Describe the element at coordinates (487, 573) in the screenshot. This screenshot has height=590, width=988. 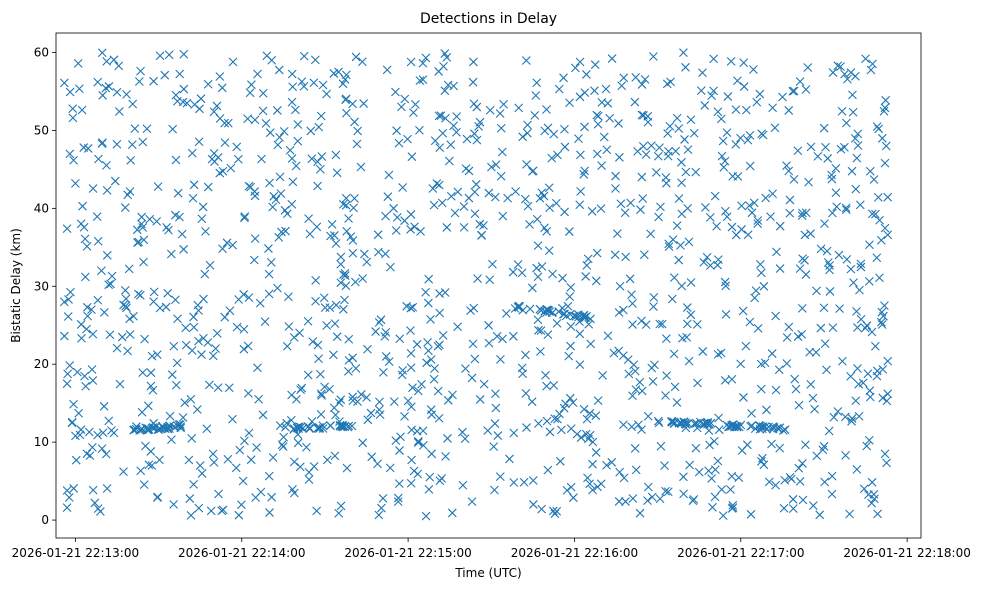
I see `x-axis-title: Time (UTC)` at that location.